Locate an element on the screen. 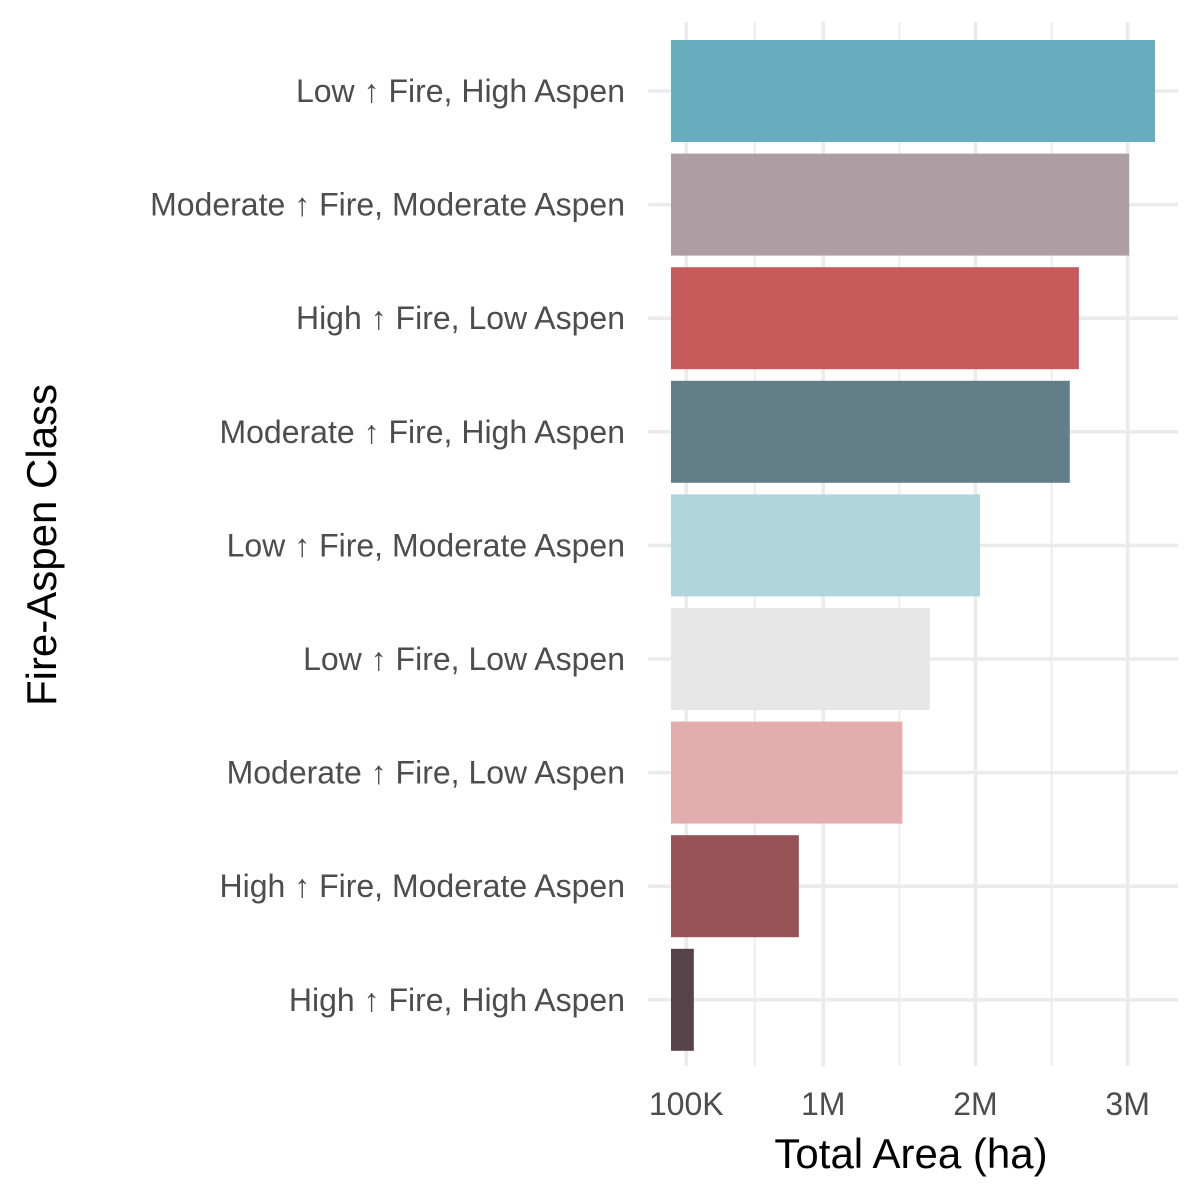 The width and height of the screenshot is (1200, 1200). y-tick-label: Low ↑ Fire, Low Aspen is located at coordinates (464, 659).